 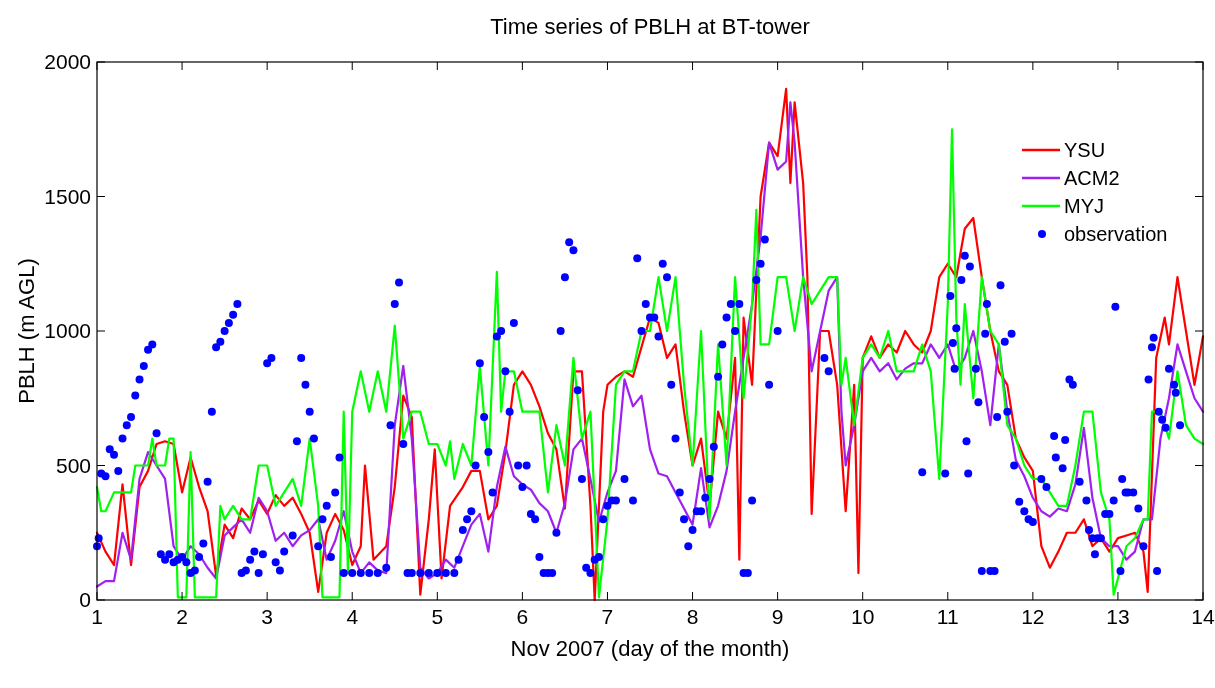 What do you see at coordinates (650, 26) in the screenshot?
I see `chart-title: Time series of PBLH at BT-tower` at bounding box center [650, 26].